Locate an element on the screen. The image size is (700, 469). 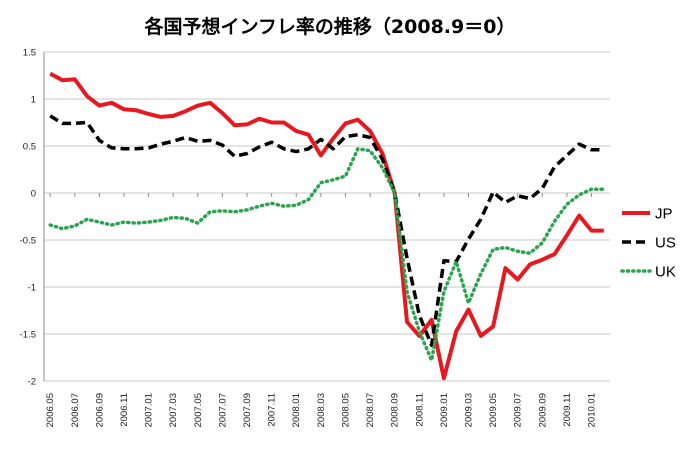
legend-label-jp: JP is located at coordinates (664, 214).